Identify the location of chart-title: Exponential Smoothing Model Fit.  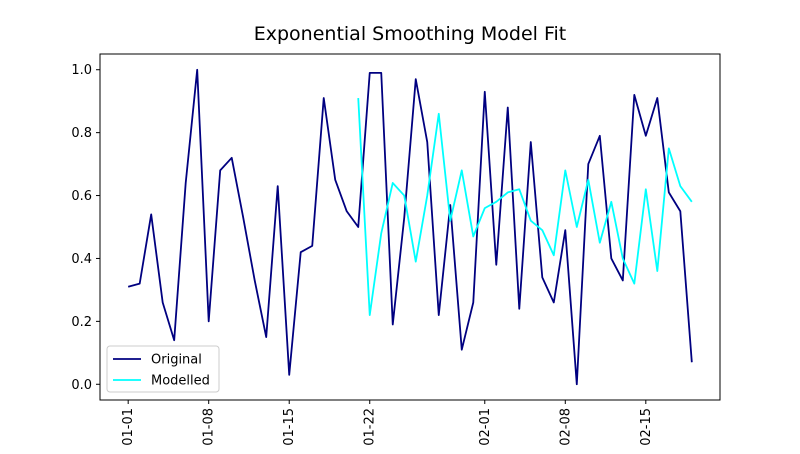
(410, 34).